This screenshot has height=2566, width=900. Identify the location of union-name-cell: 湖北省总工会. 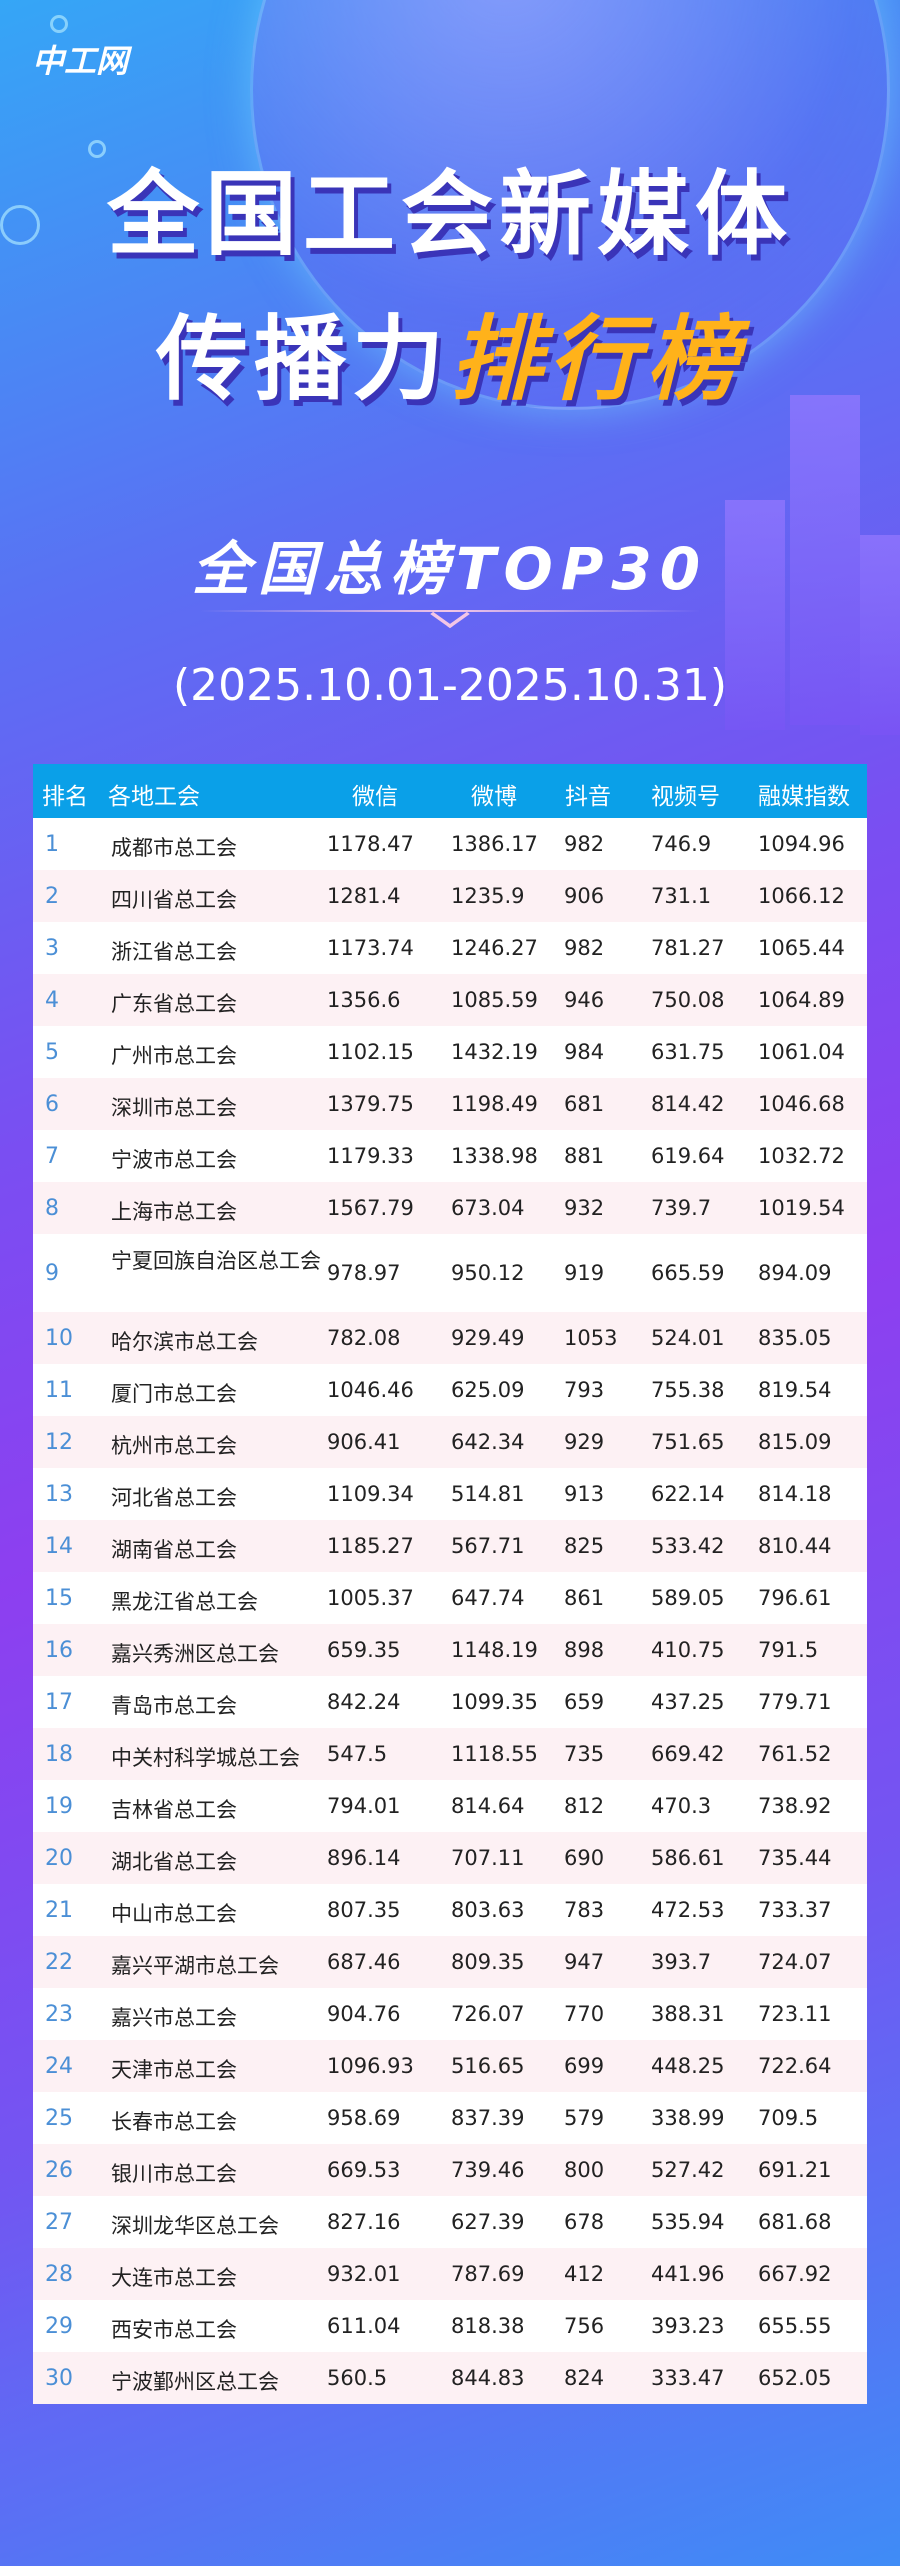
(174, 1862).